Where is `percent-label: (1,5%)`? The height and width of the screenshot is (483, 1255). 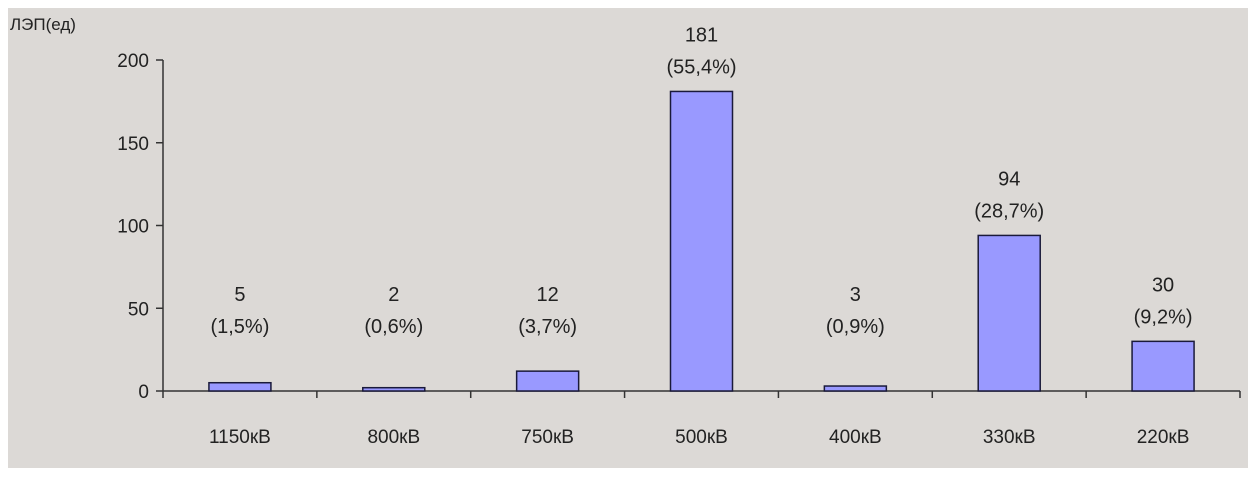 percent-label: (1,5%) is located at coordinates (239, 327).